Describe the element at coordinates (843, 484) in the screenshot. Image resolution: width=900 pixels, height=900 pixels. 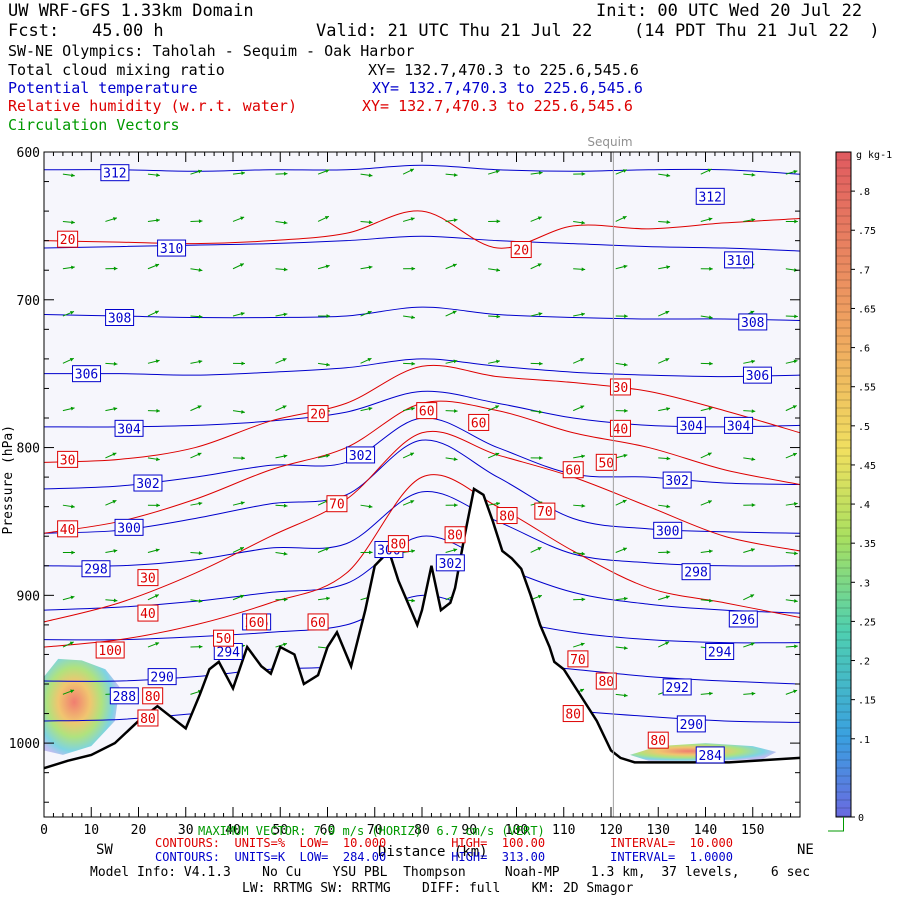
I see `colorbar` at that location.